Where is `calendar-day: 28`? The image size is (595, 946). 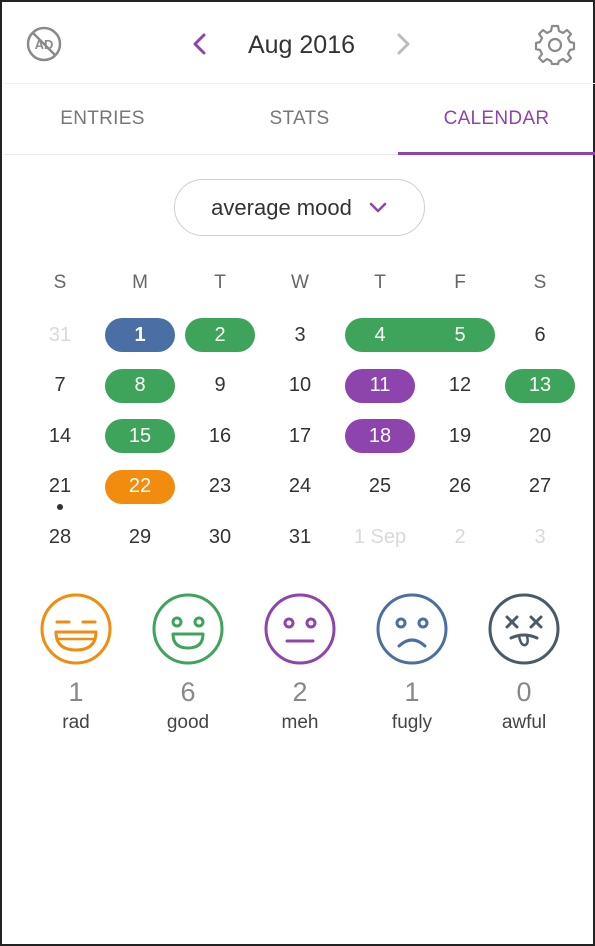
calendar-day: 28 is located at coordinates (60, 537).